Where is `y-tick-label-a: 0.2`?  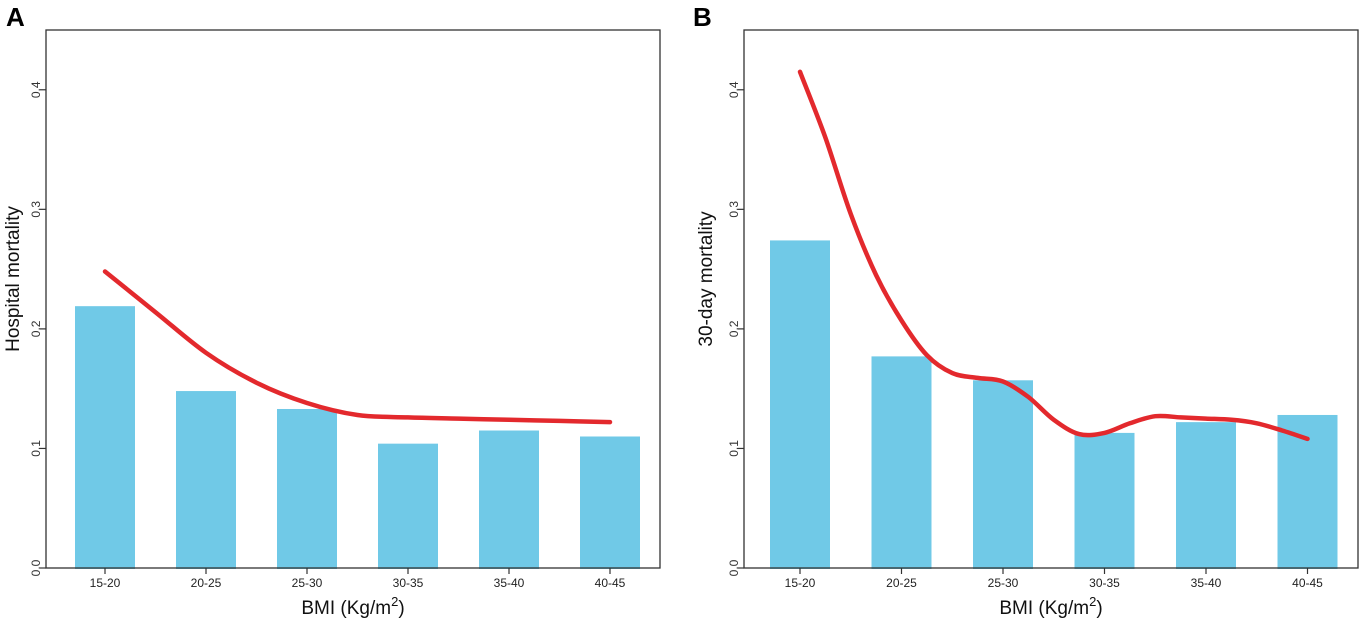
y-tick-label-a: 0.2 is located at coordinates (36, 328).